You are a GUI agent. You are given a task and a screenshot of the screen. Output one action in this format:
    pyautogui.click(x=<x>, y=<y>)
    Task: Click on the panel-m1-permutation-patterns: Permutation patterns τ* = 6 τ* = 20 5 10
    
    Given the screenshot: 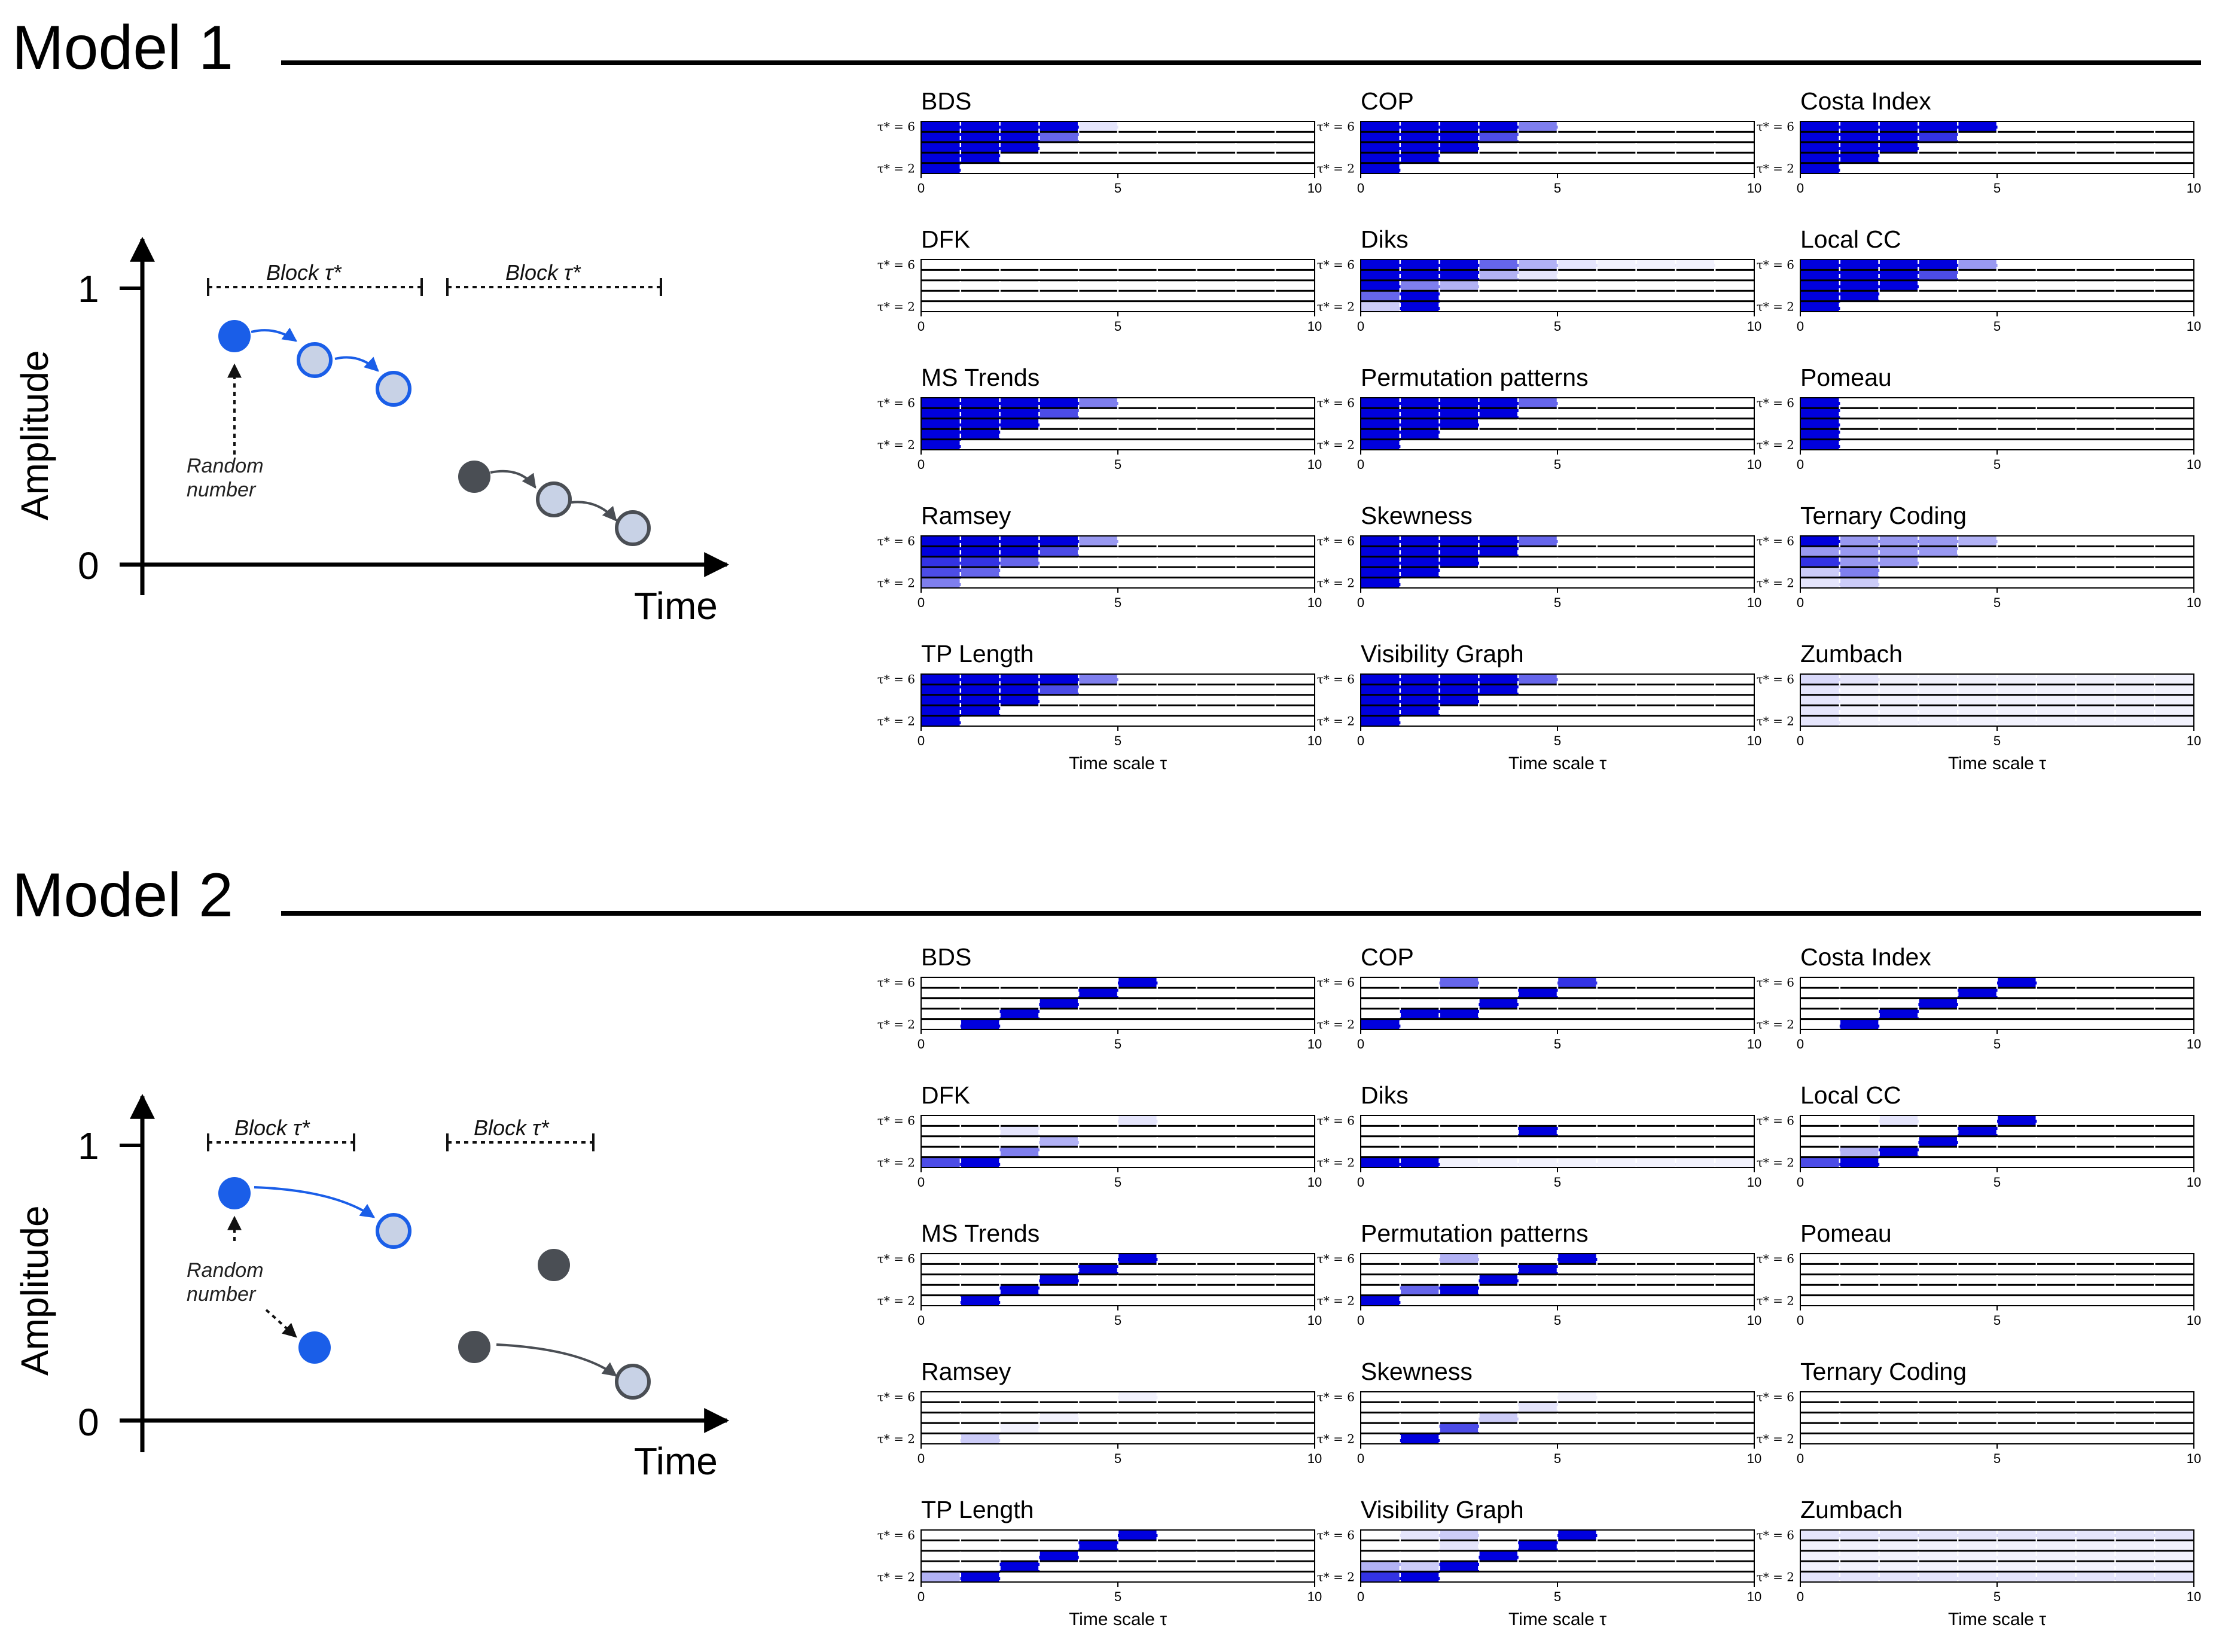 What is the action you would take?
    pyautogui.click(x=1539, y=418)
    